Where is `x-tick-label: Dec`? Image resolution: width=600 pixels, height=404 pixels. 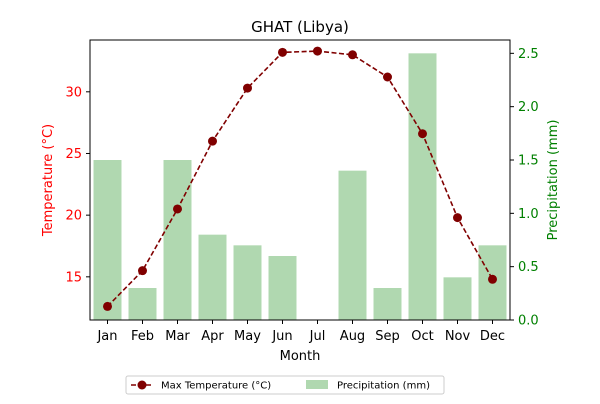 x-tick-label: Dec is located at coordinates (492, 336).